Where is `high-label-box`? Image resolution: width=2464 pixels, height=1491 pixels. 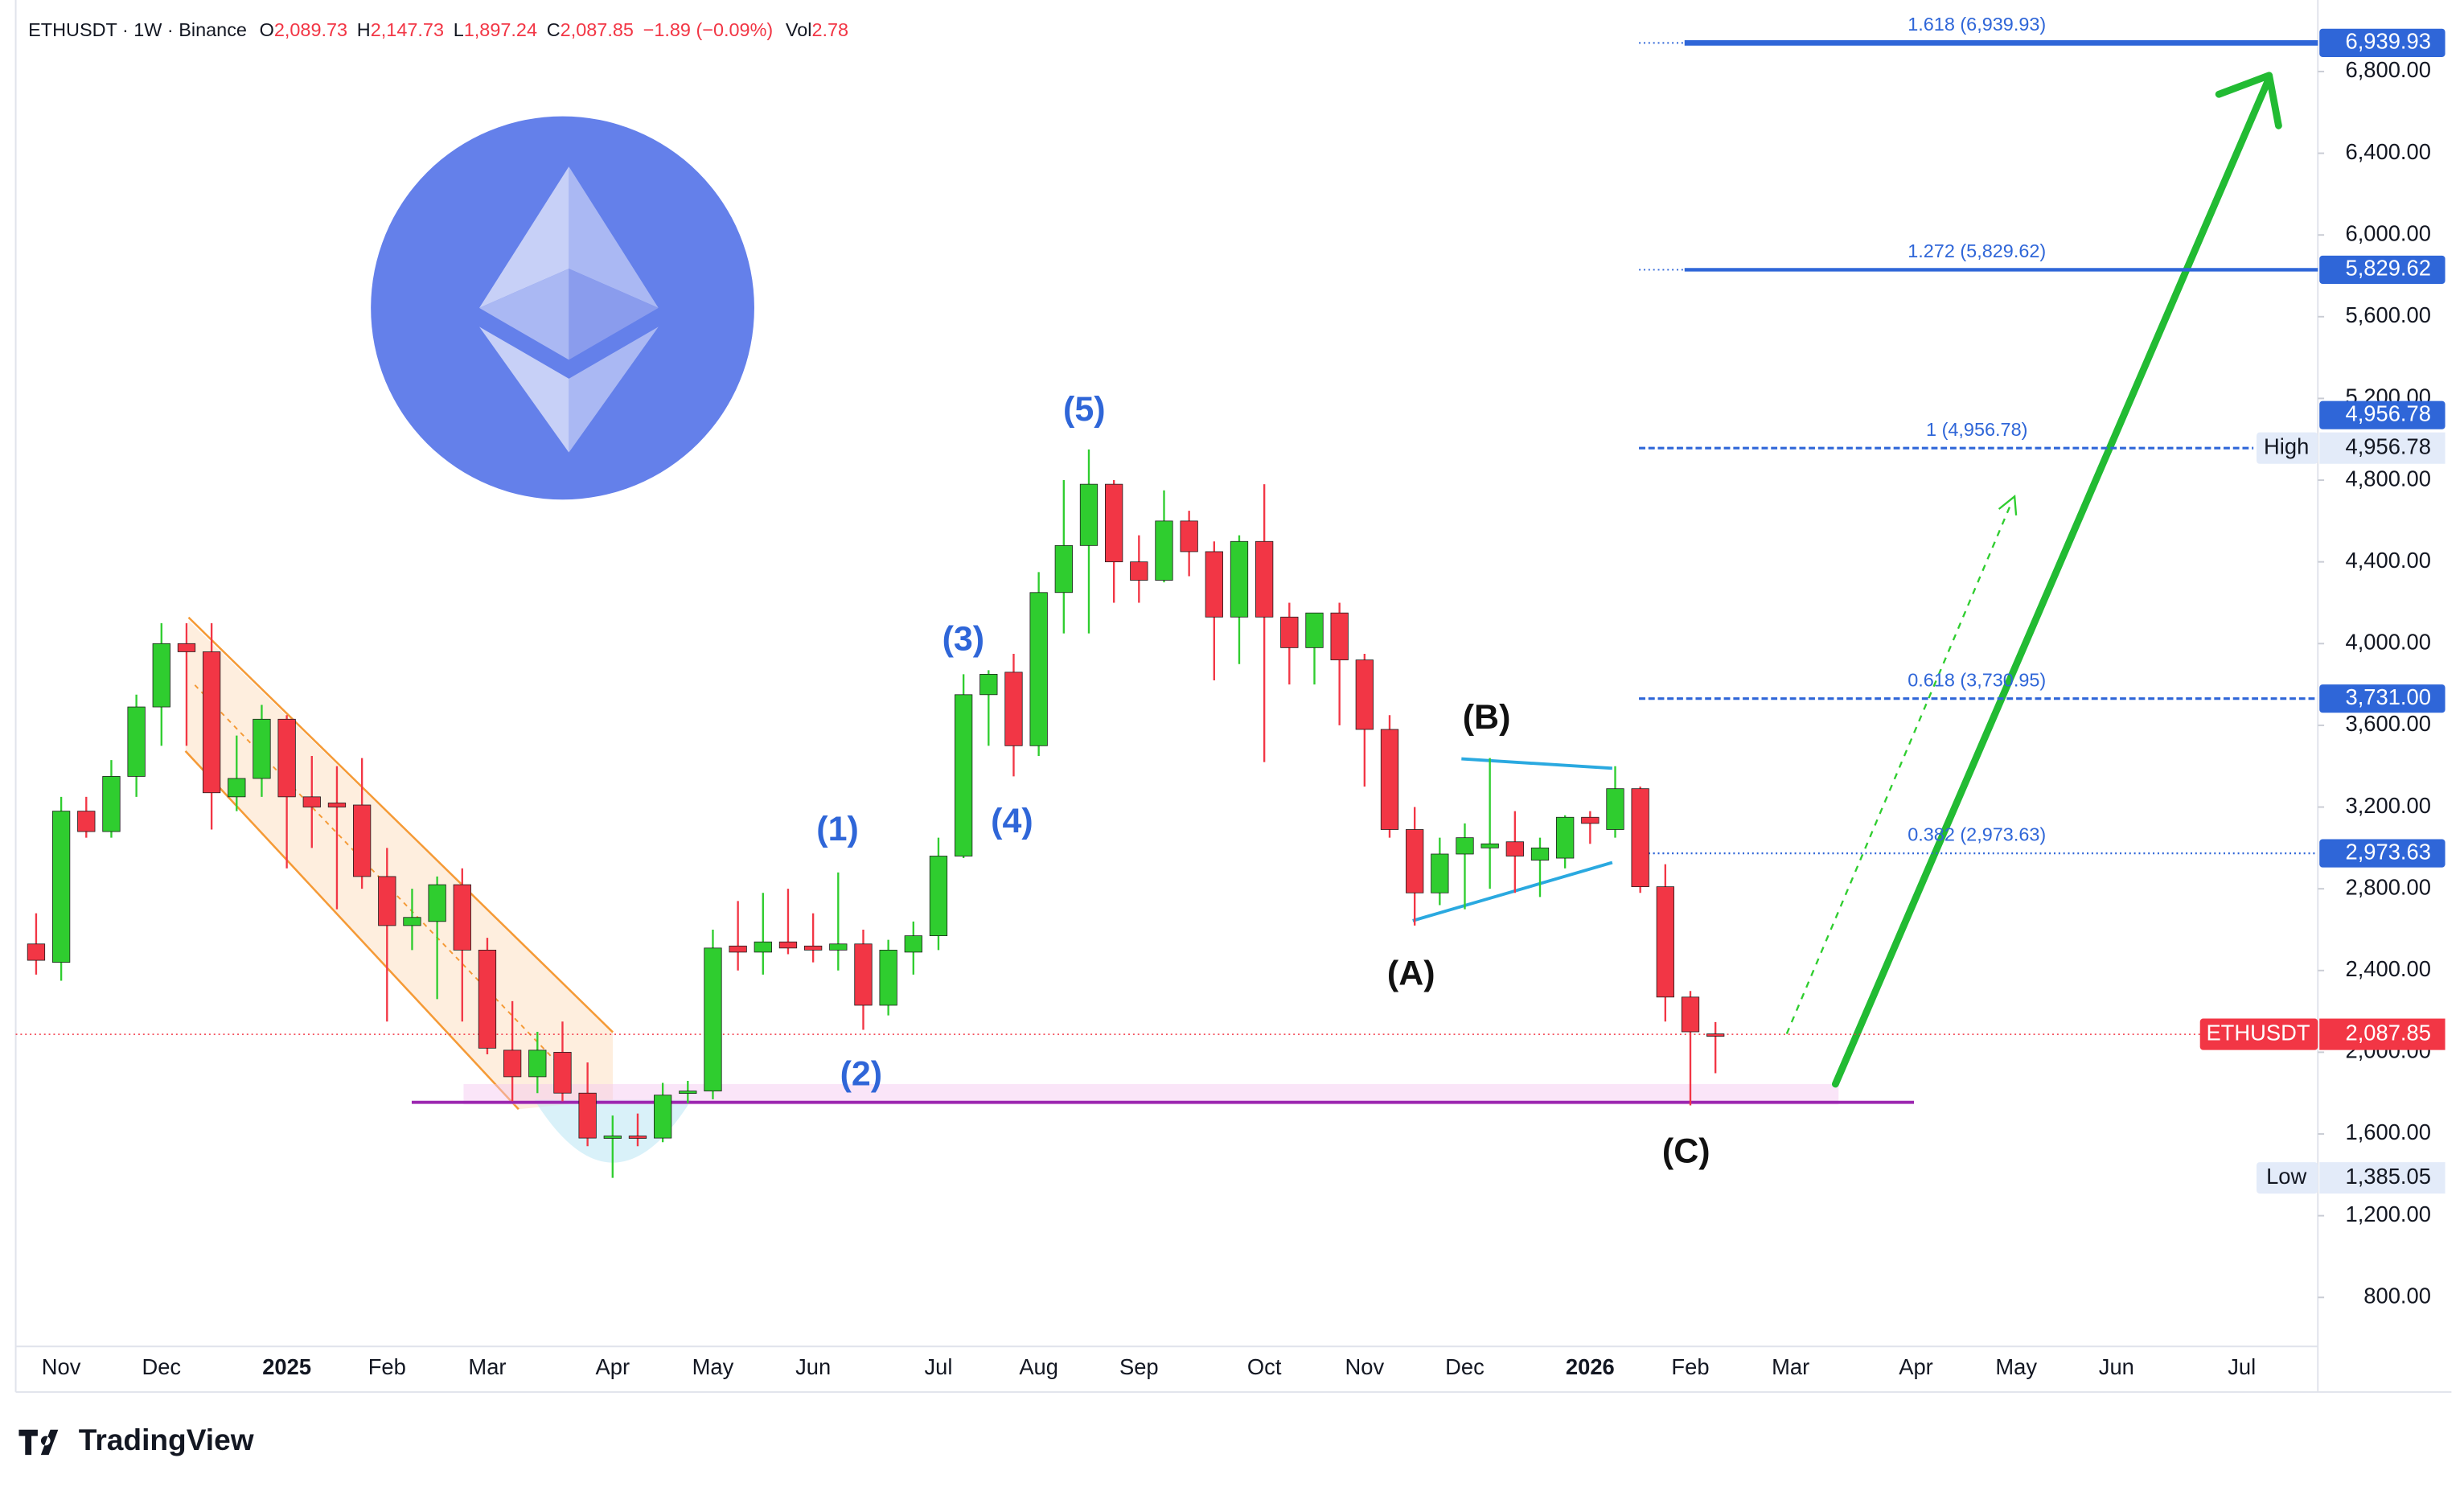 high-label-box is located at coordinates (2287, 448).